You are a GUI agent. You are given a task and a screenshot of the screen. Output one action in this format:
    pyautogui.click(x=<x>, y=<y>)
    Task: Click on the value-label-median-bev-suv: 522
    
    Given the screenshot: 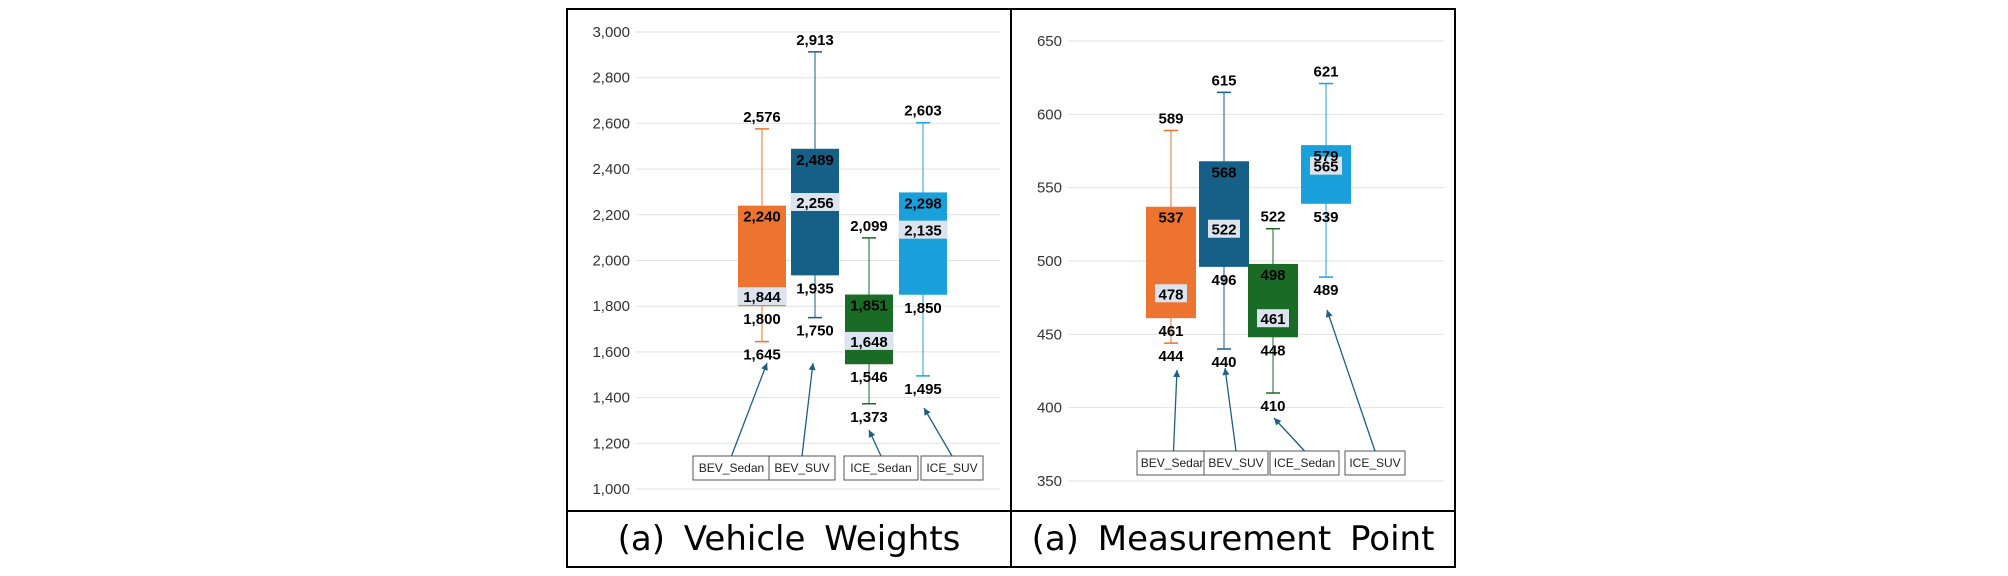 What is the action you would take?
    pyautogui.click(x=1223, y=230)
    